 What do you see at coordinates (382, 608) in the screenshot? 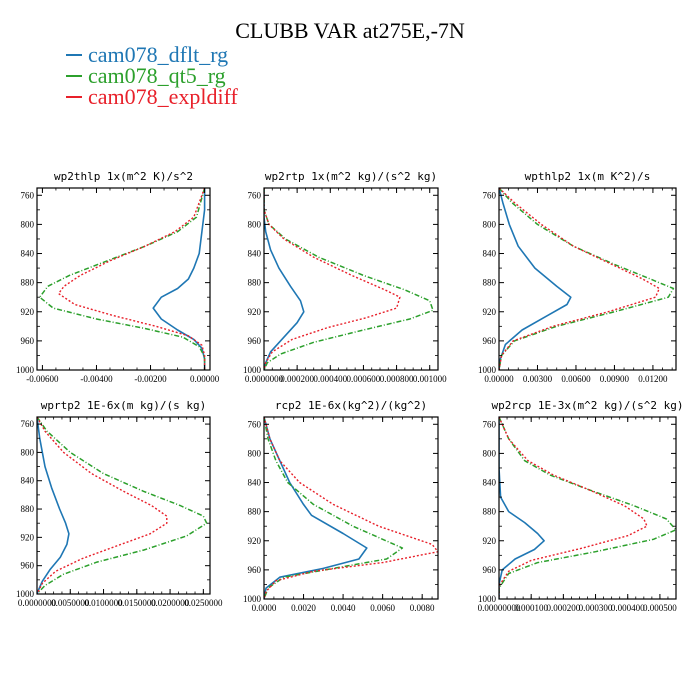
I see `x-tick-label: 0.0060` at bounding box center [382, 608].